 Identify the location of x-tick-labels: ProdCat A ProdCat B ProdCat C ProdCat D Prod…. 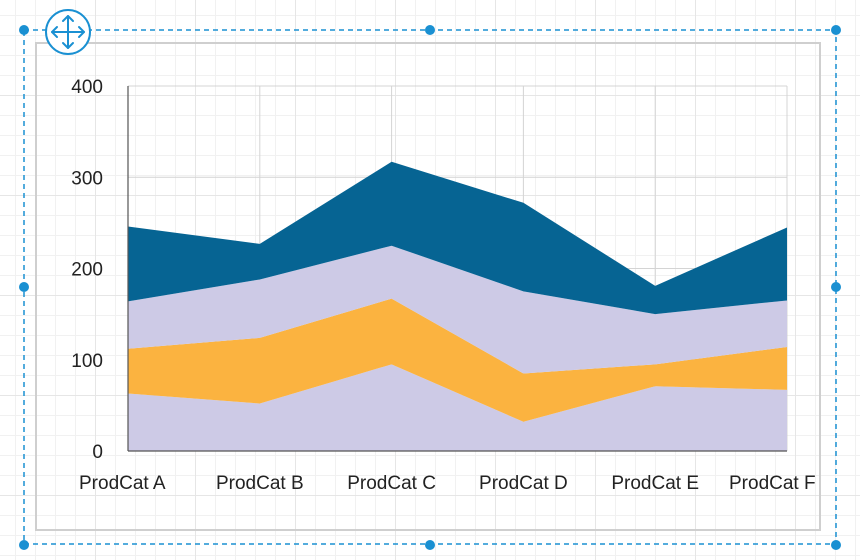
(447, 483).